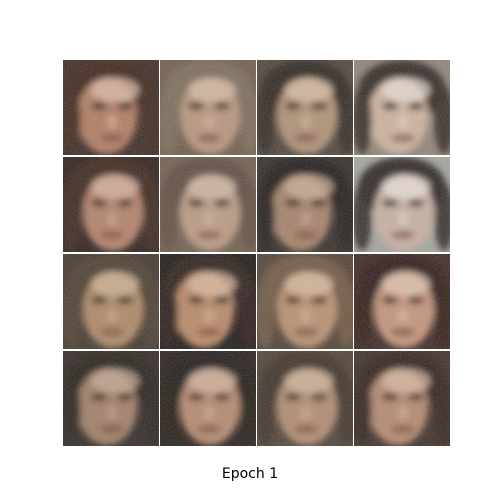  What do you see at coordinates (250, 474) in the screenshot?
I see `epoch-caption: Epoch 1` at bounding box center [250, 474].